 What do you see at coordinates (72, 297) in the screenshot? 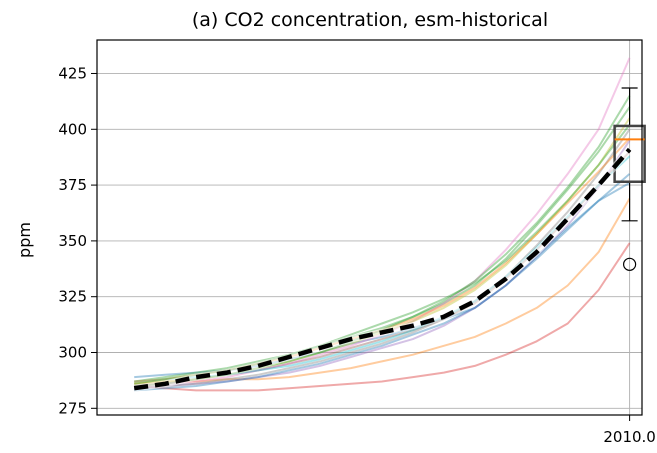
I see `y-tick-label: 325` at bounding box center [72, 297].